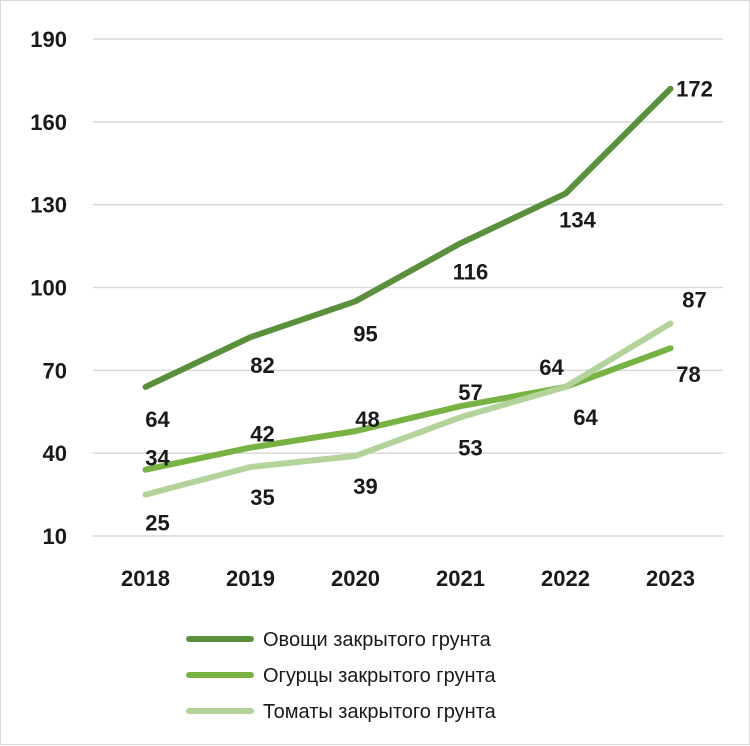 The image size is (750, 746). Describe the element at coordinates (365, 486) in the screenshot. I see `data-label: 39` at that location.